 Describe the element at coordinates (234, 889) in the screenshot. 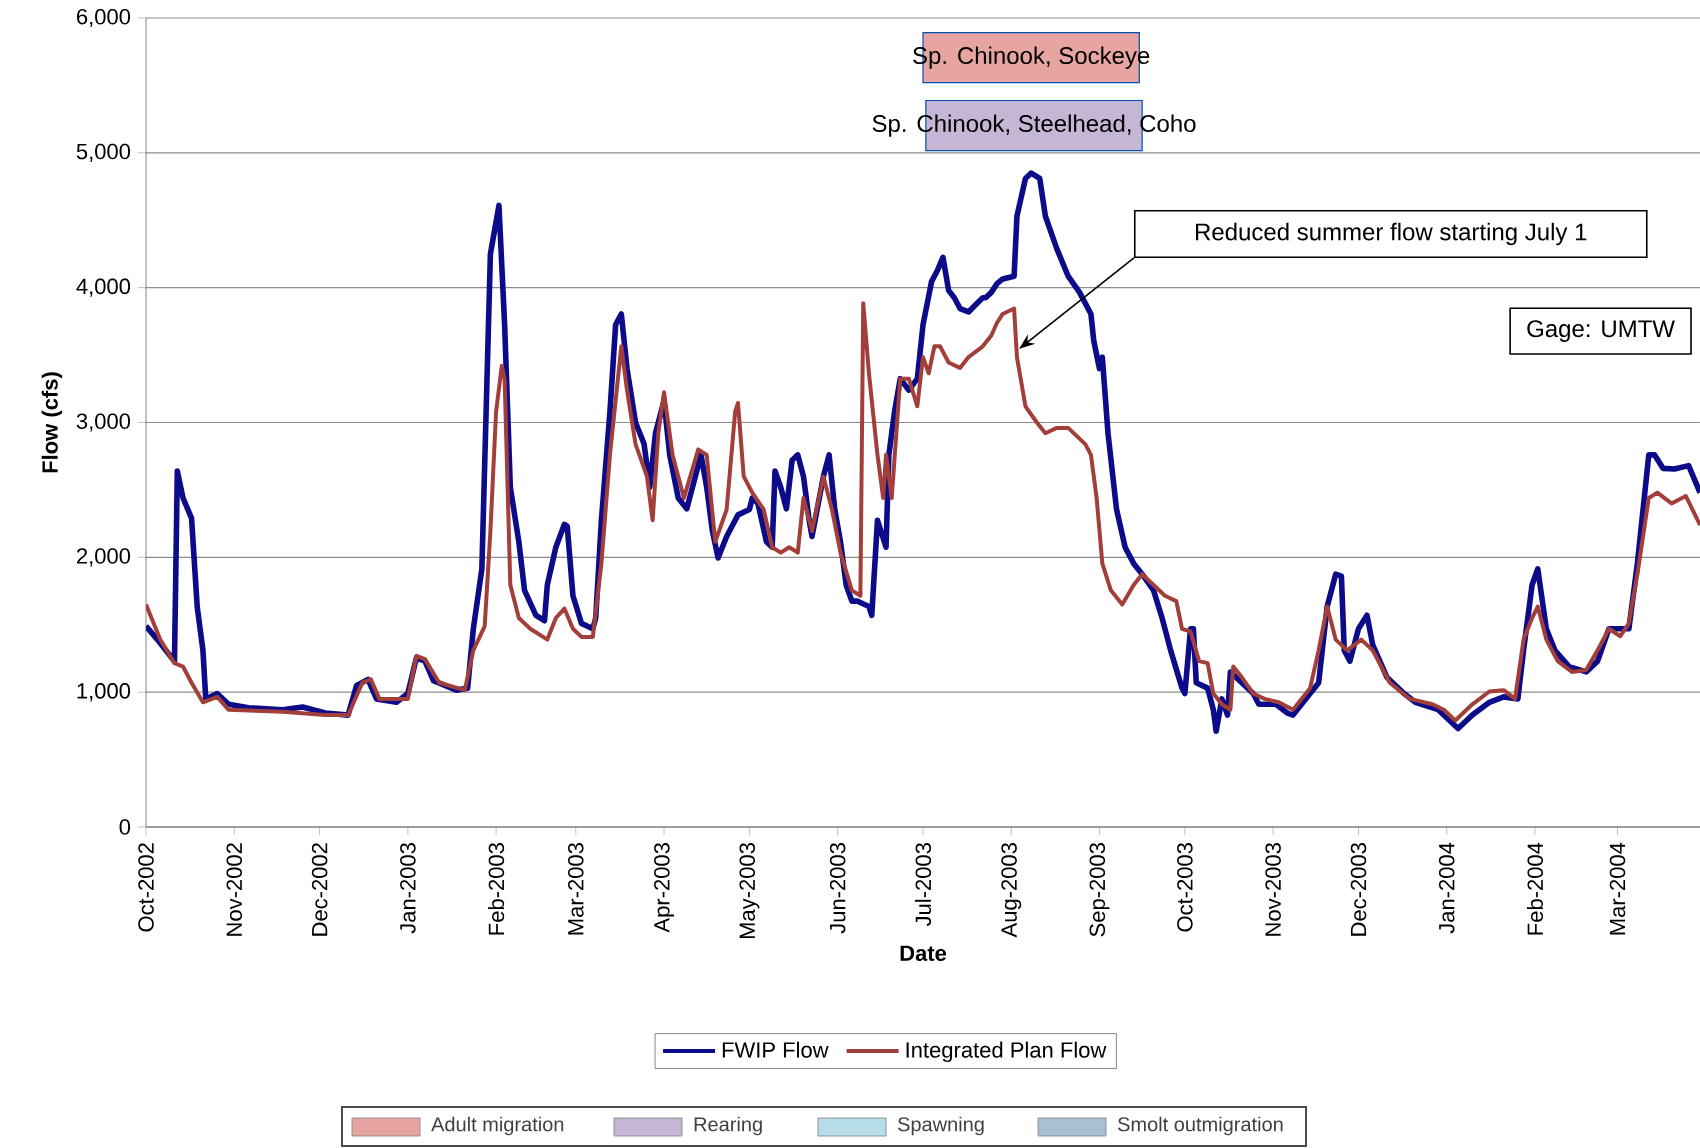

I see `x-tick-label: Nov-2002` at that location.